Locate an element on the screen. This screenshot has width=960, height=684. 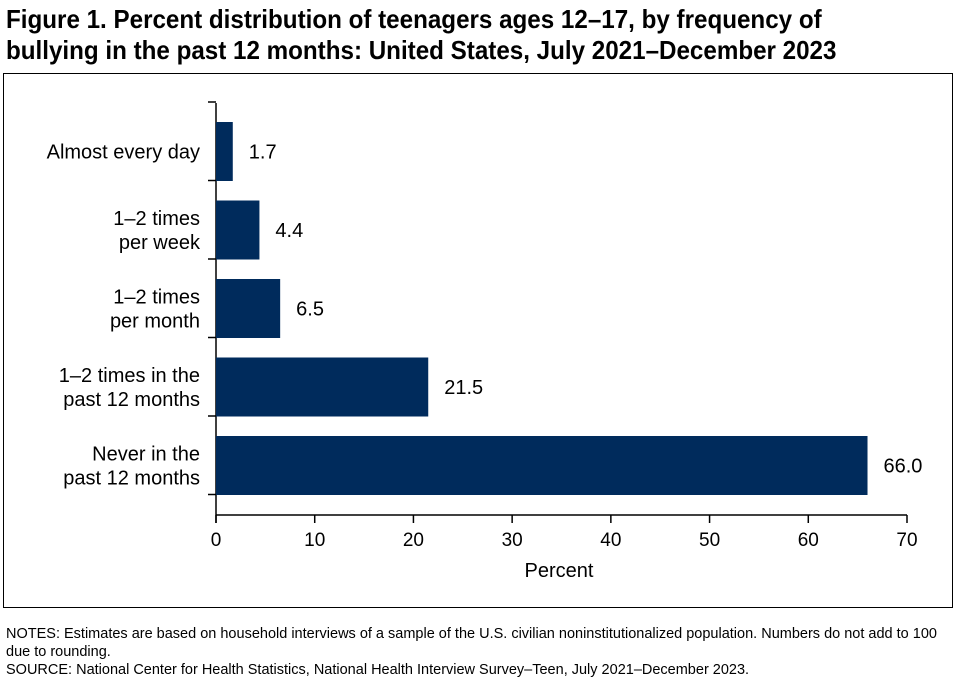
x-axis-title: Percent is located at coordinates (559, 571).